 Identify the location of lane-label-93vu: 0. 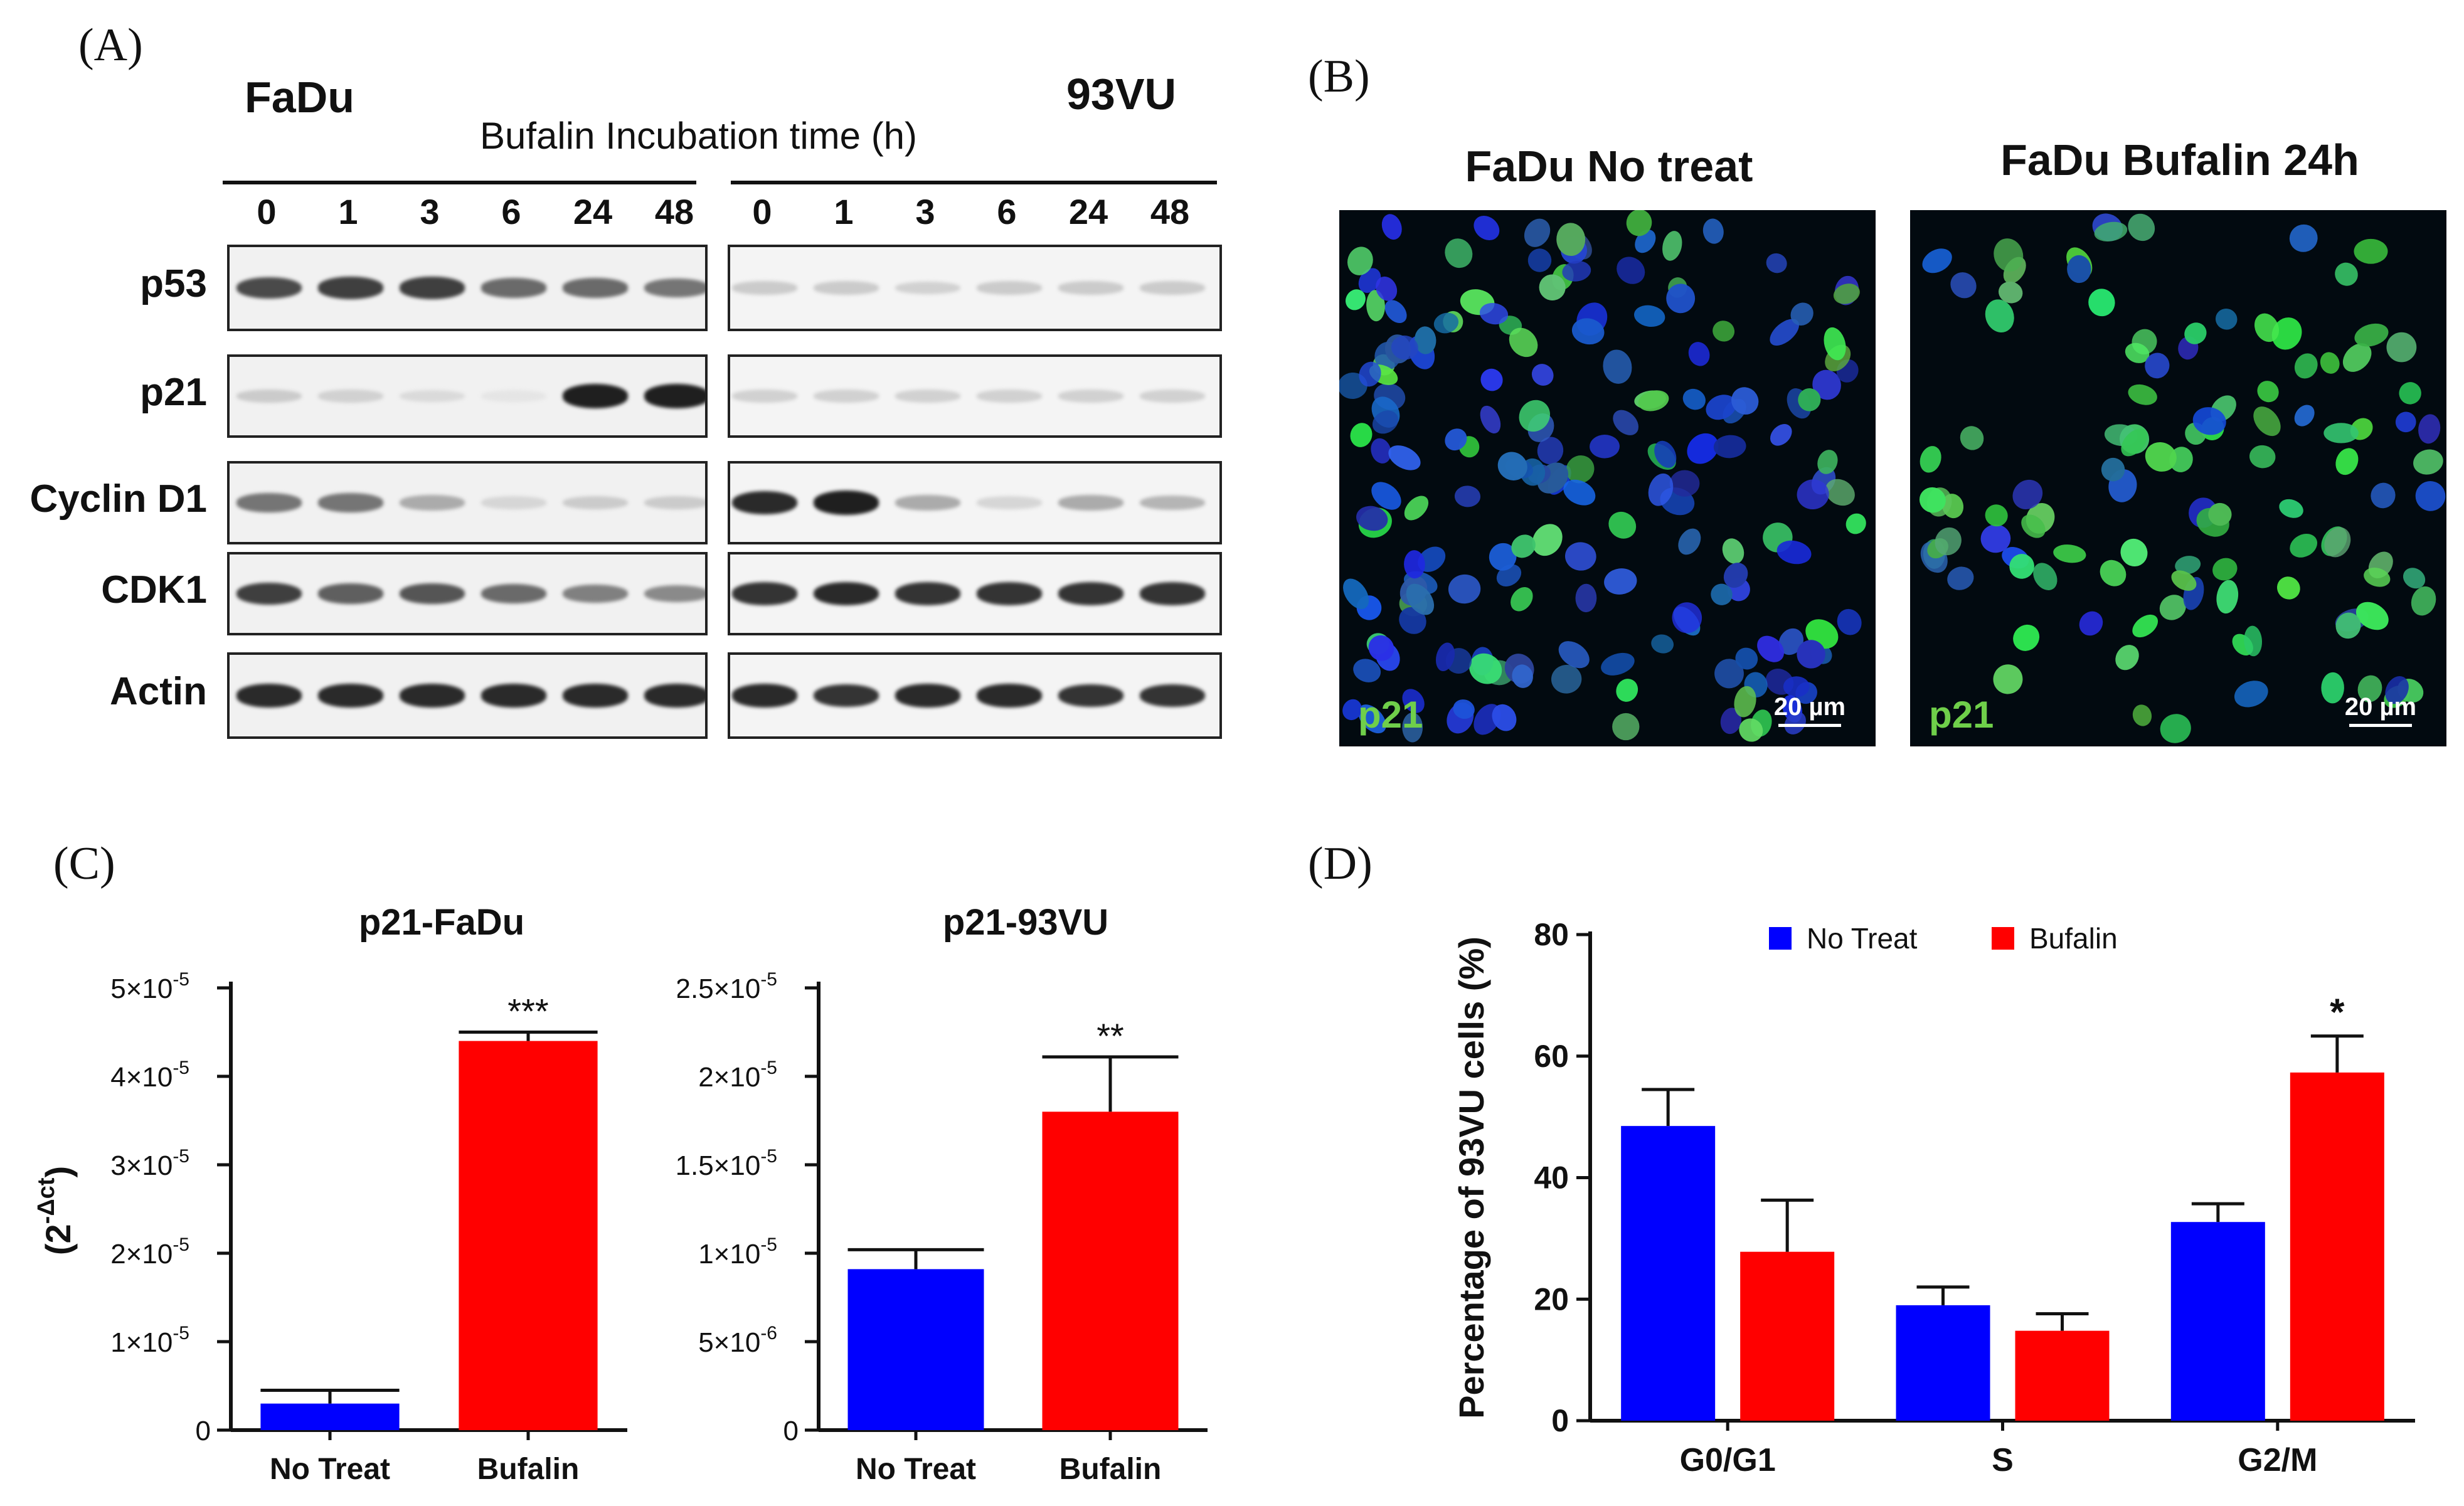
(762, 211).